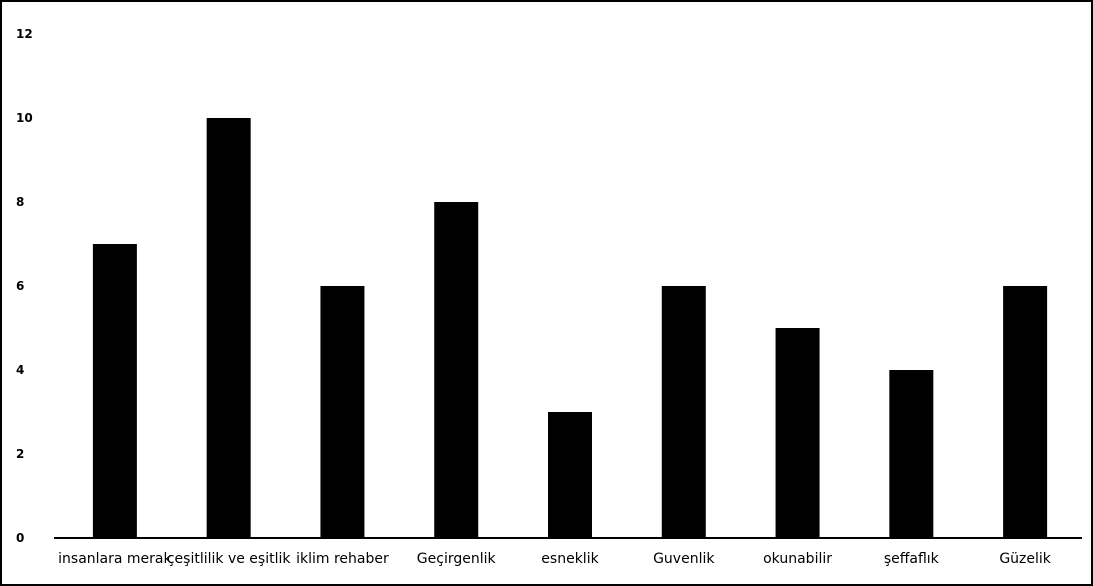  I want to click on y-tick-label: 0, so click(20, 538).